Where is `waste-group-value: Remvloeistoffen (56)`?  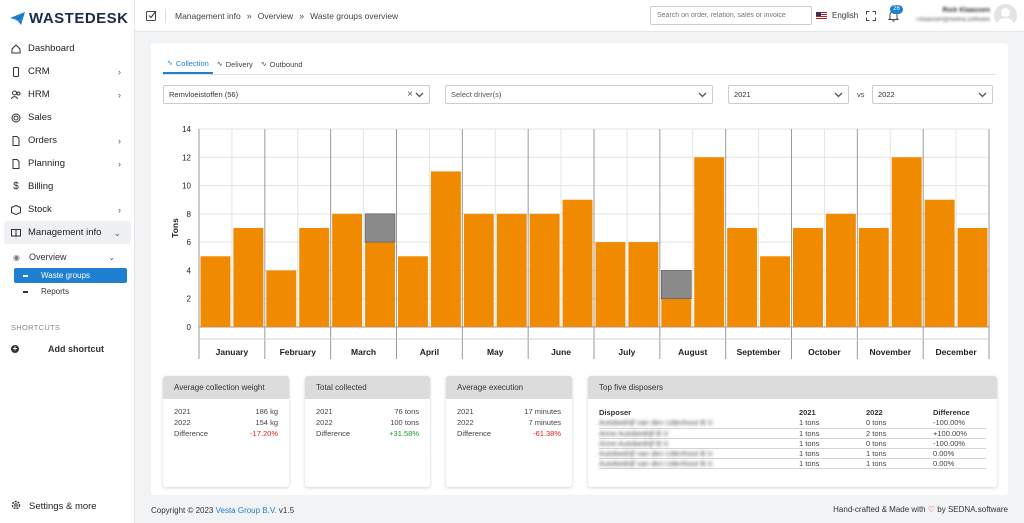
waste-group-value: Remvloeistoffen (56) is located at coordinates (204, 94).